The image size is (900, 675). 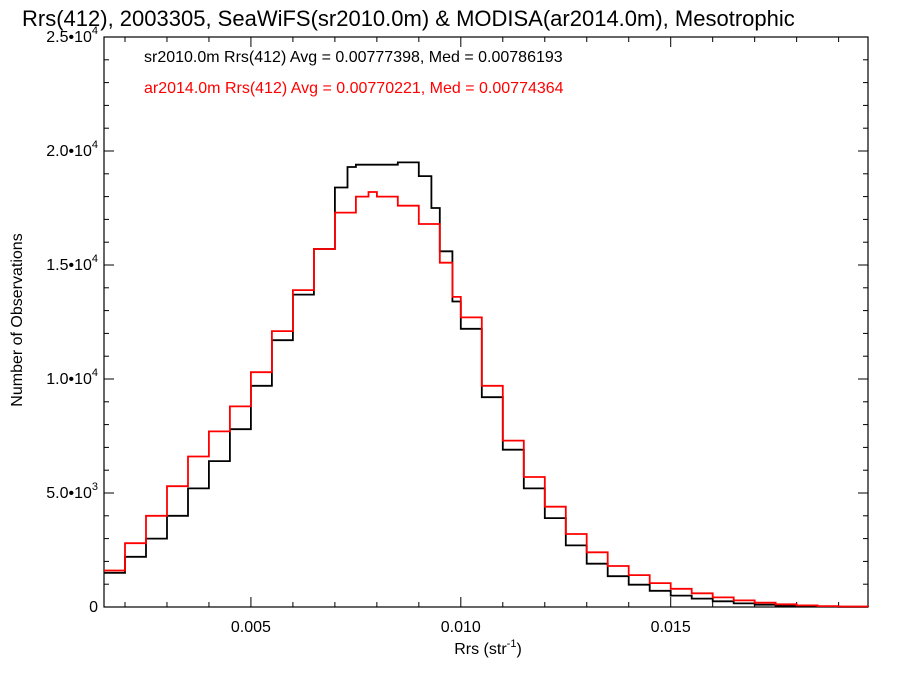 I want to click on x-axis-label-exponent: -1, so click(x=512, y=644).